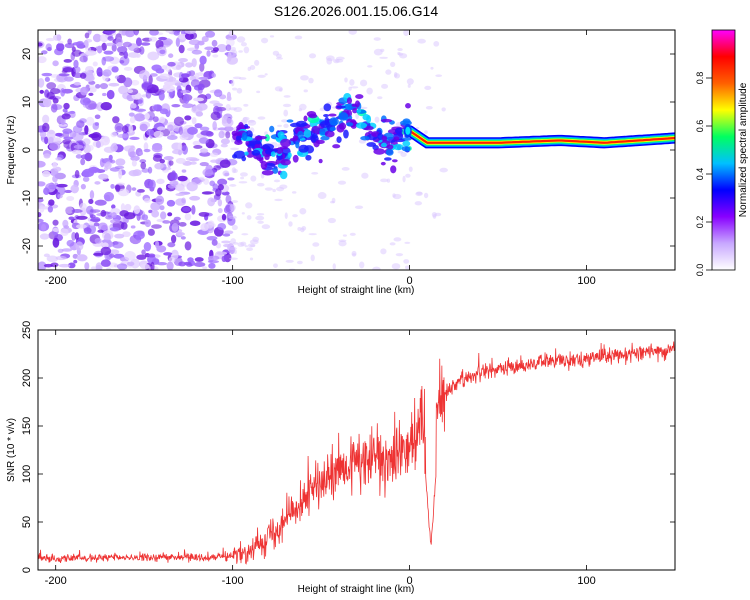 This screenshot has height=600, width=750. What do you see at coordinates (700, 174) in the screenshot?
I see `colorbar-tick-label: 0.4` at bounding box center [700, 174].